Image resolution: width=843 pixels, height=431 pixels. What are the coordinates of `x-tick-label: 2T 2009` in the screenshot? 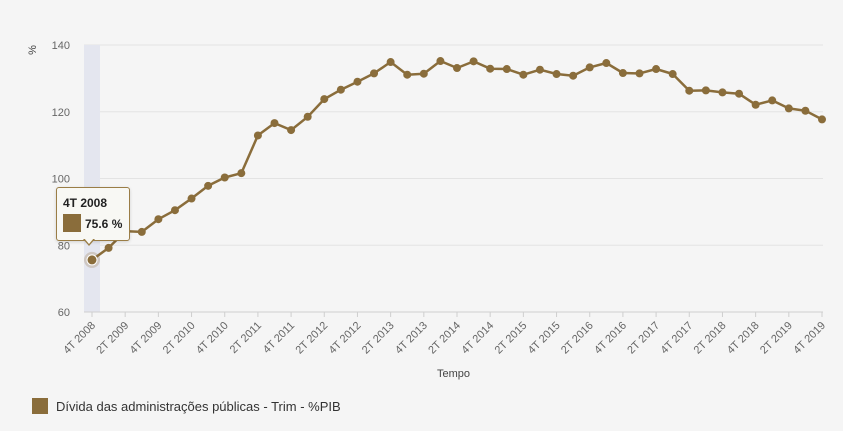 It's located at (112, 338).